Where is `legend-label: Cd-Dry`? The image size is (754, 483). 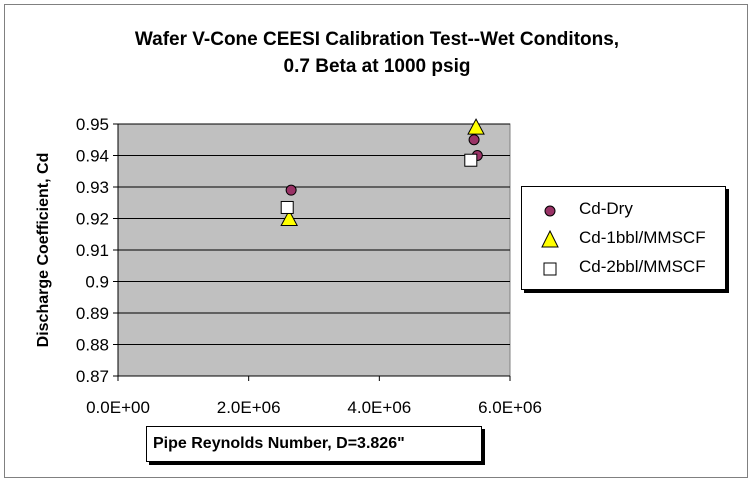
legend-label: Cd-Dry is located at coordinates (606, 208).